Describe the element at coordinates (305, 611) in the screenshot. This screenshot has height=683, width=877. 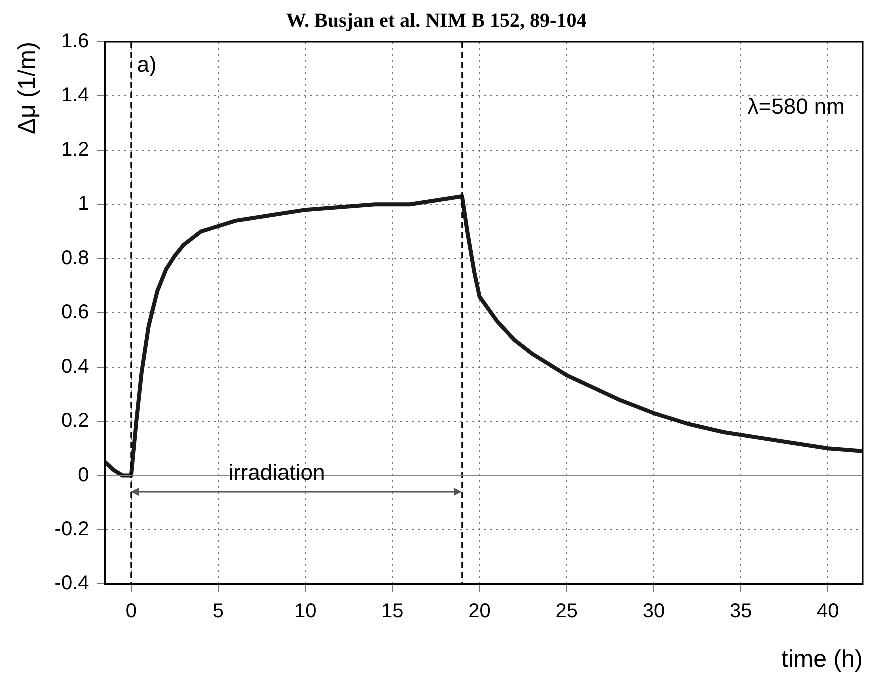
I see `x-tick-label: 10` at that location.